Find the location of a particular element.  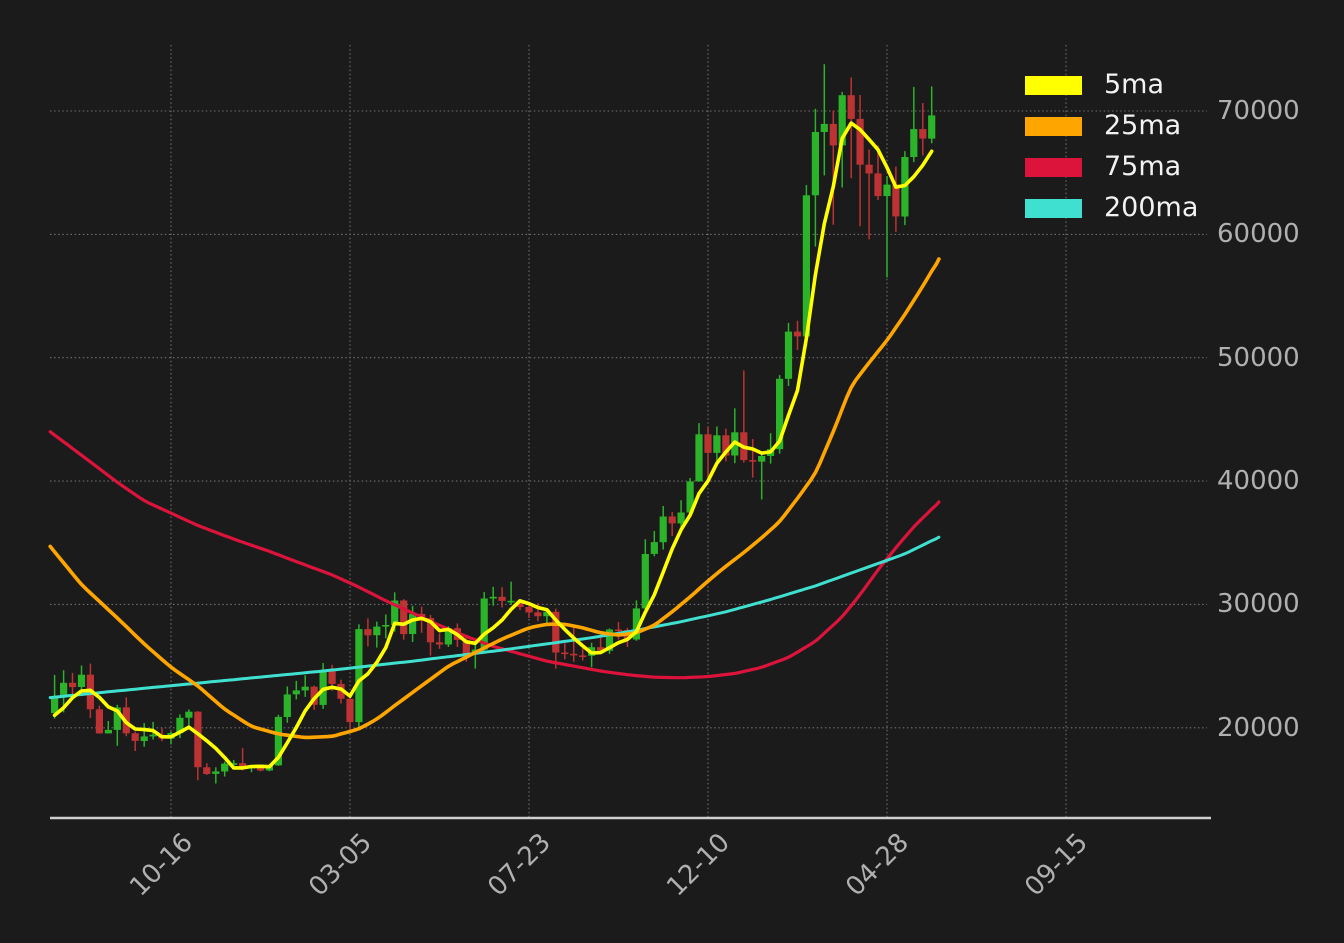

legend-item: 5ma is located at coordinates (1111, 85).